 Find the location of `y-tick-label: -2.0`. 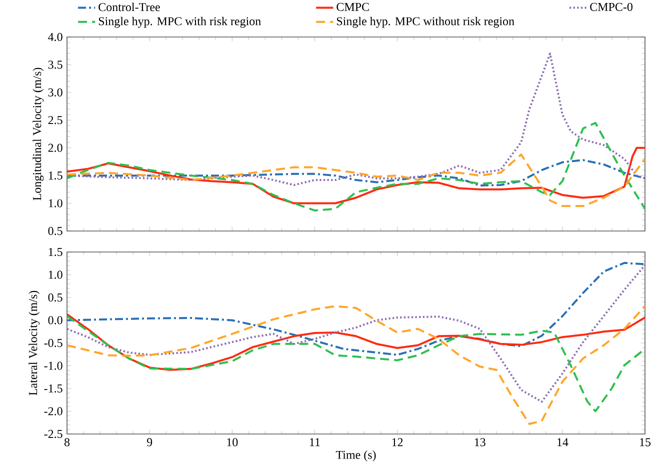

y-tick-label: -2.0 is located at coordinates (53, 411).